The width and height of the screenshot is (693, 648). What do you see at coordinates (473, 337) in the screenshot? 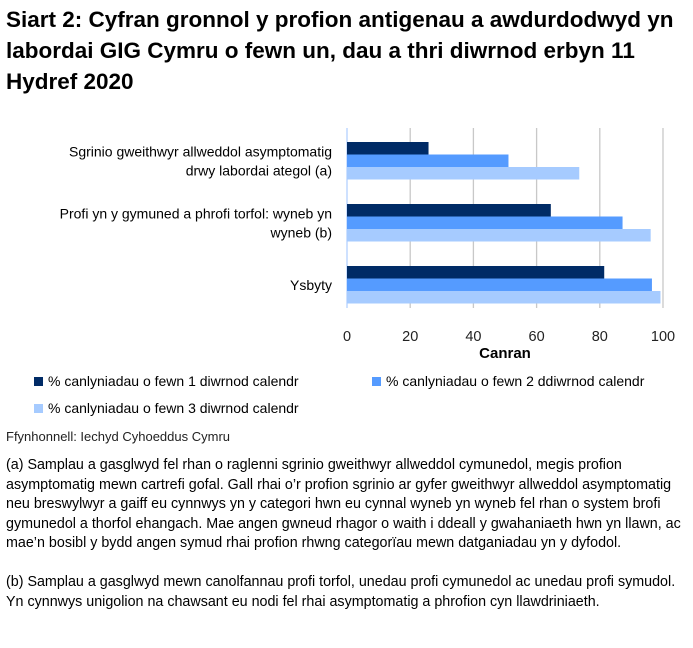
I see `x-tick-label: 40` at bounding box center [473, 337].